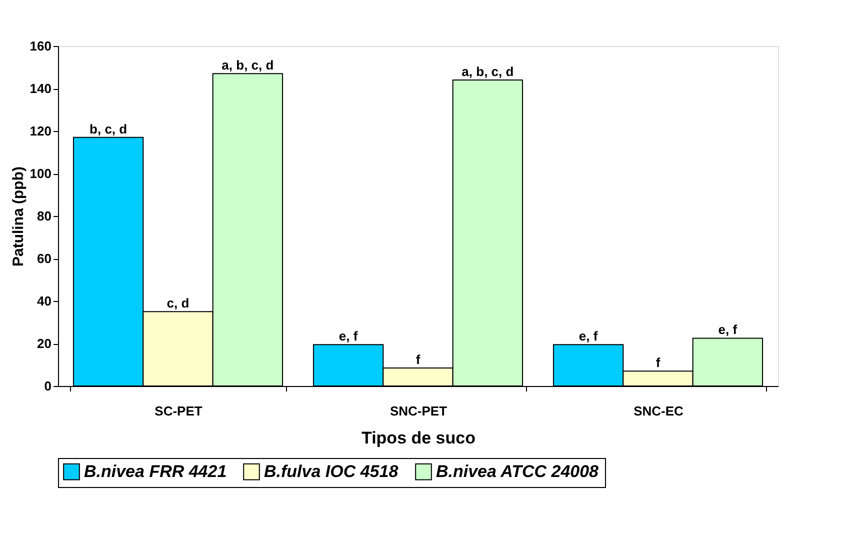 The height and width of the screenshot is (533, 856). What do you see at coordinates (41, 46) in the screenshot?
I see `y-tick-label: 160` at bounding box center [41, 46].